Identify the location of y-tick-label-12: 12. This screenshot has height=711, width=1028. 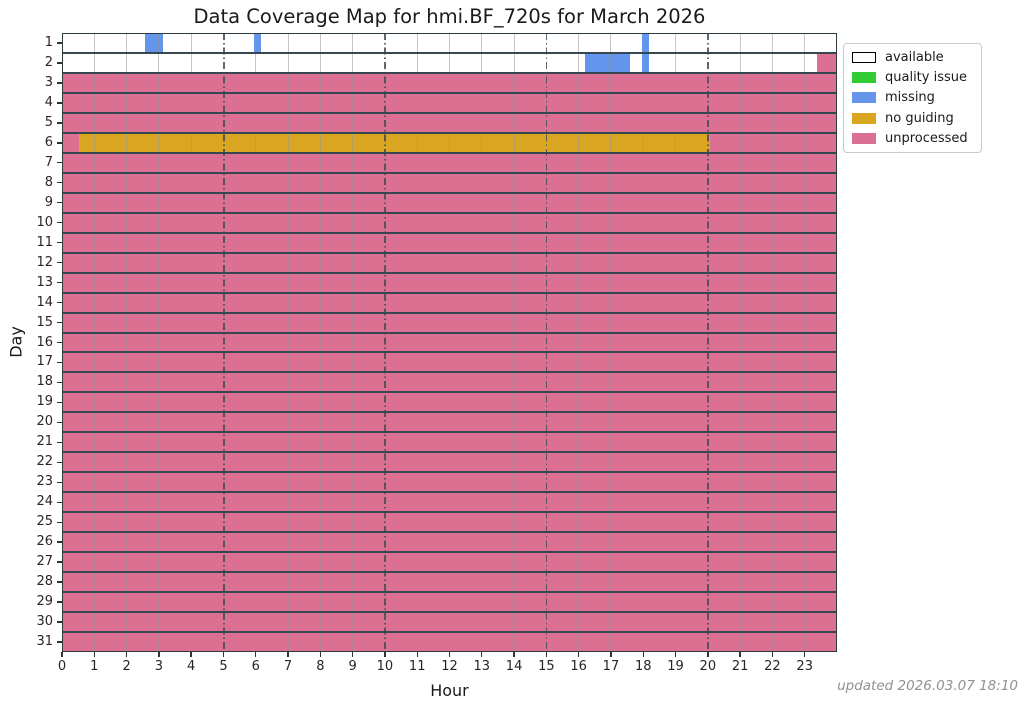
(44, 262).